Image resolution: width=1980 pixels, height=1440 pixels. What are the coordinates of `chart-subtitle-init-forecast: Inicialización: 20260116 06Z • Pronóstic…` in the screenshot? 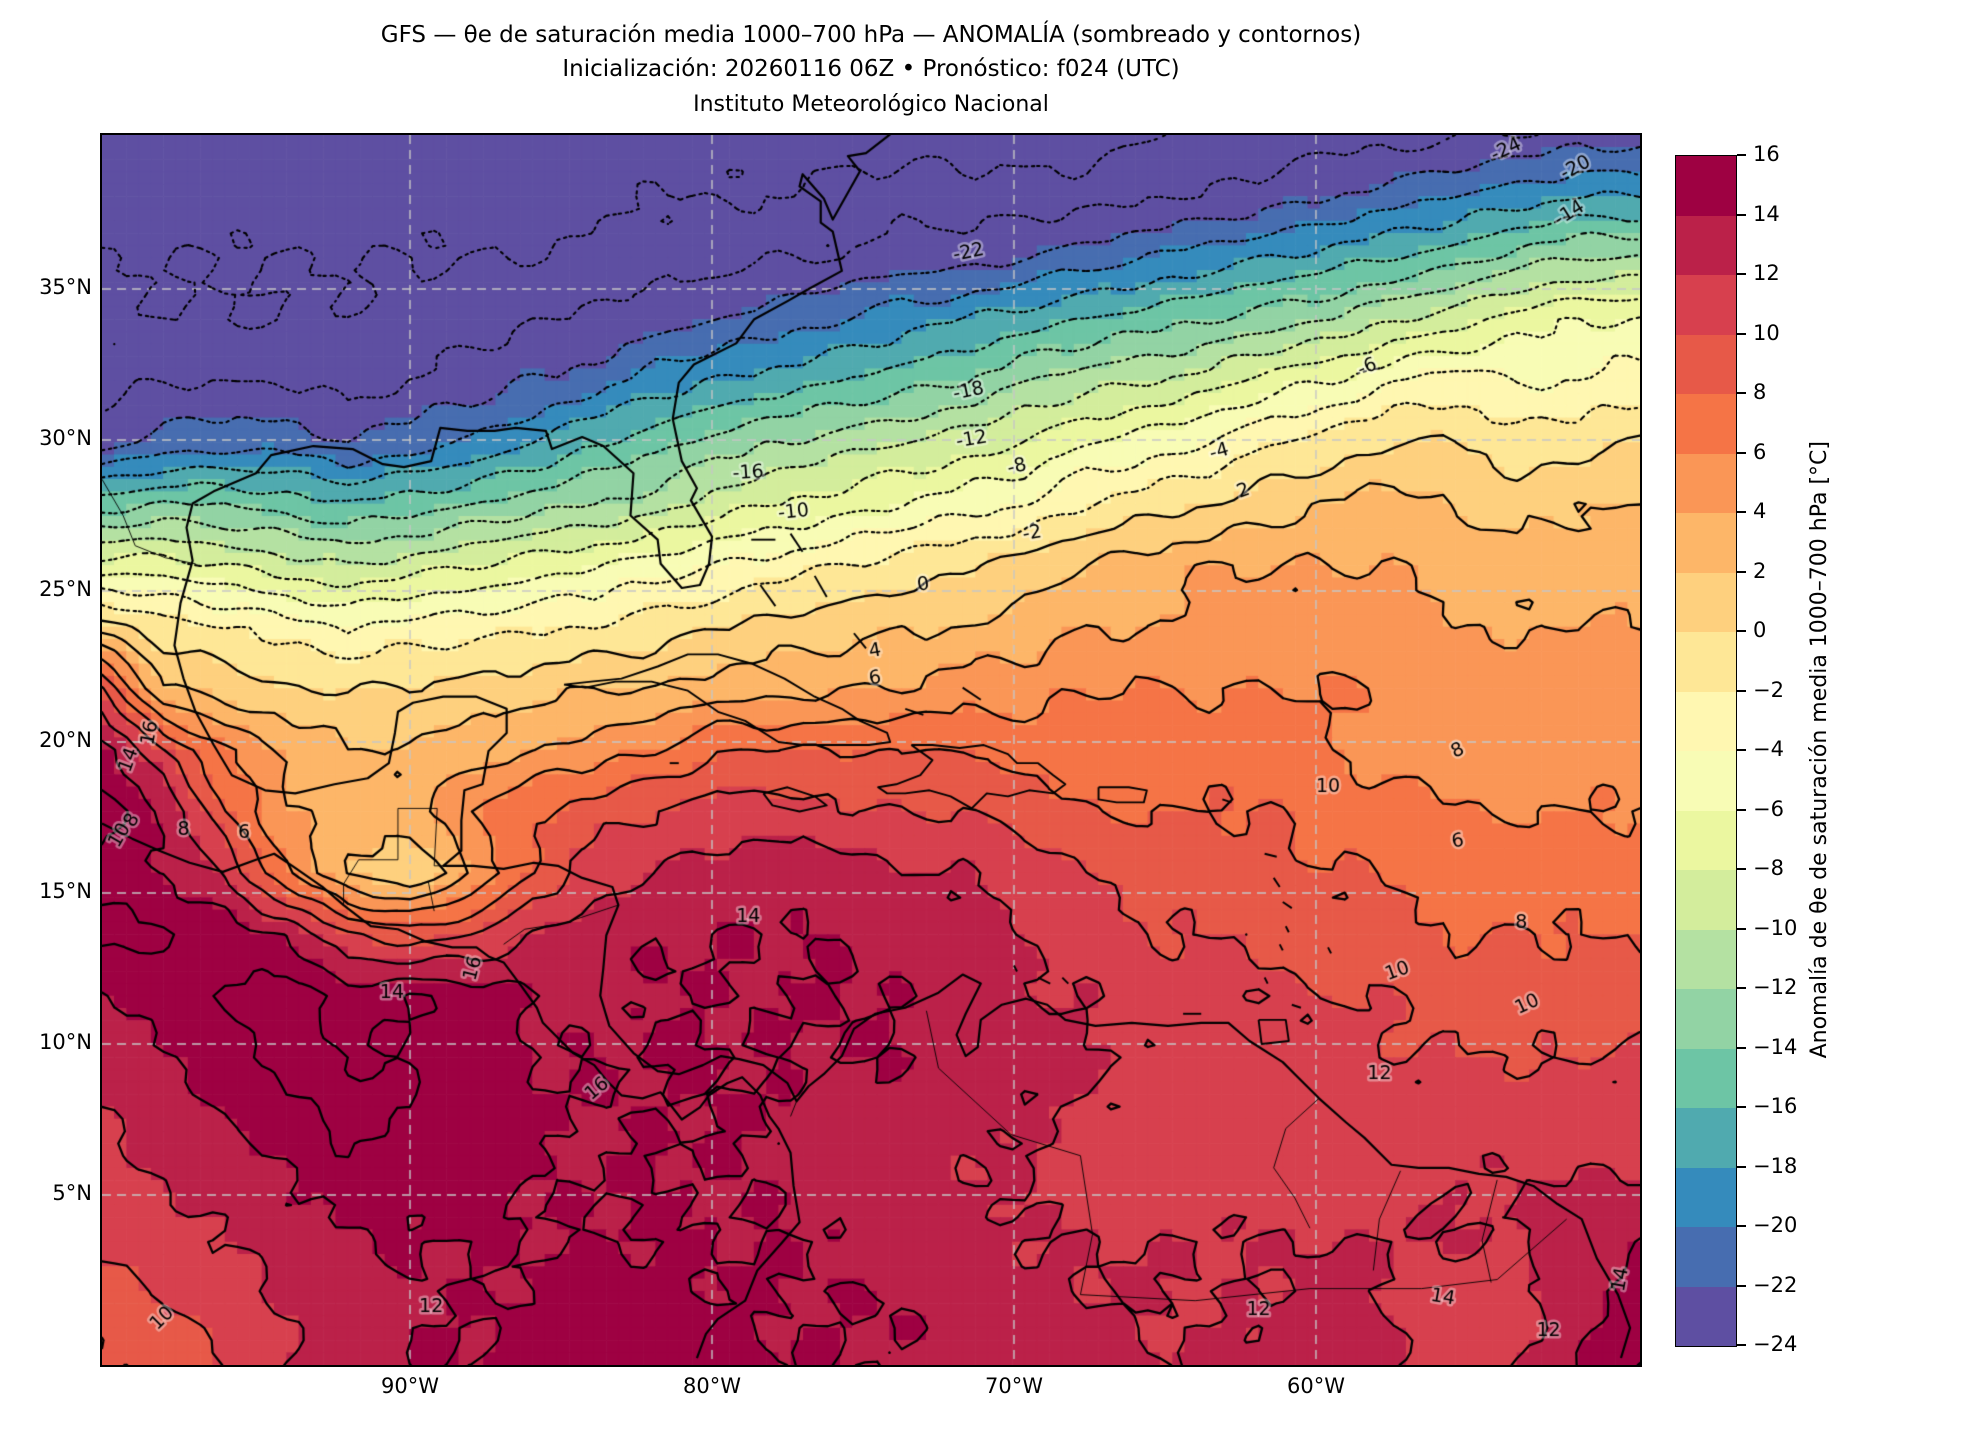 It's located at (871, 69).